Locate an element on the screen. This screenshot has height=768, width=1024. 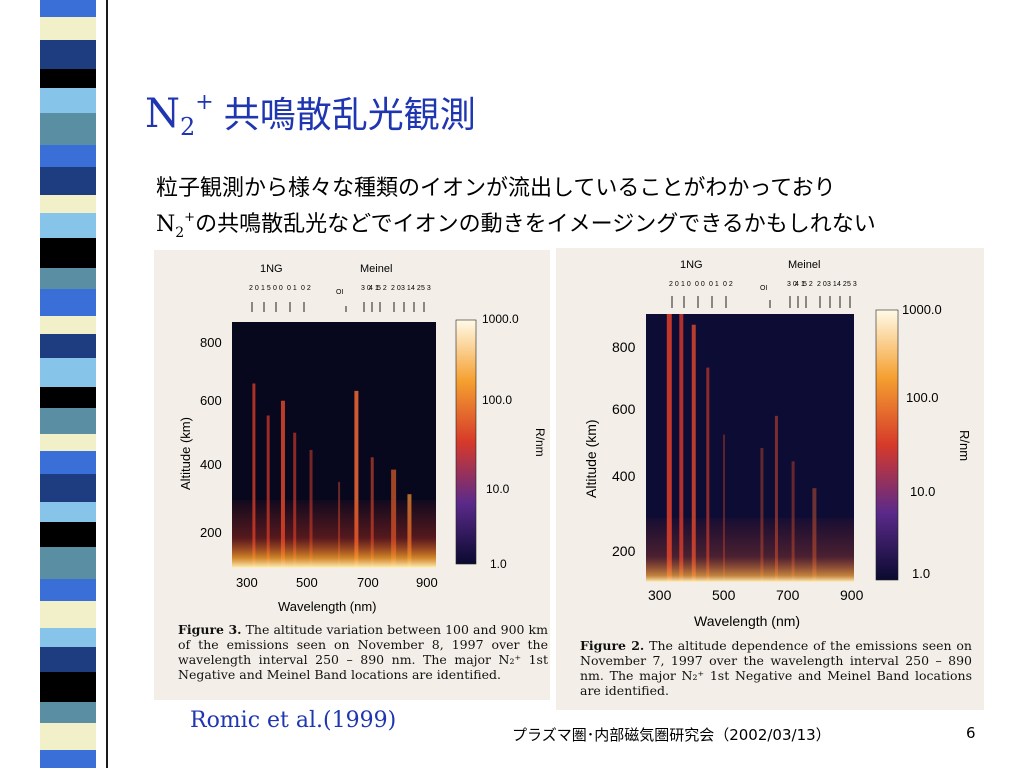
footer-text: プラズマ圏･内部磁気圏研究会（2002/03/13） is located at coordinates (671, 735).